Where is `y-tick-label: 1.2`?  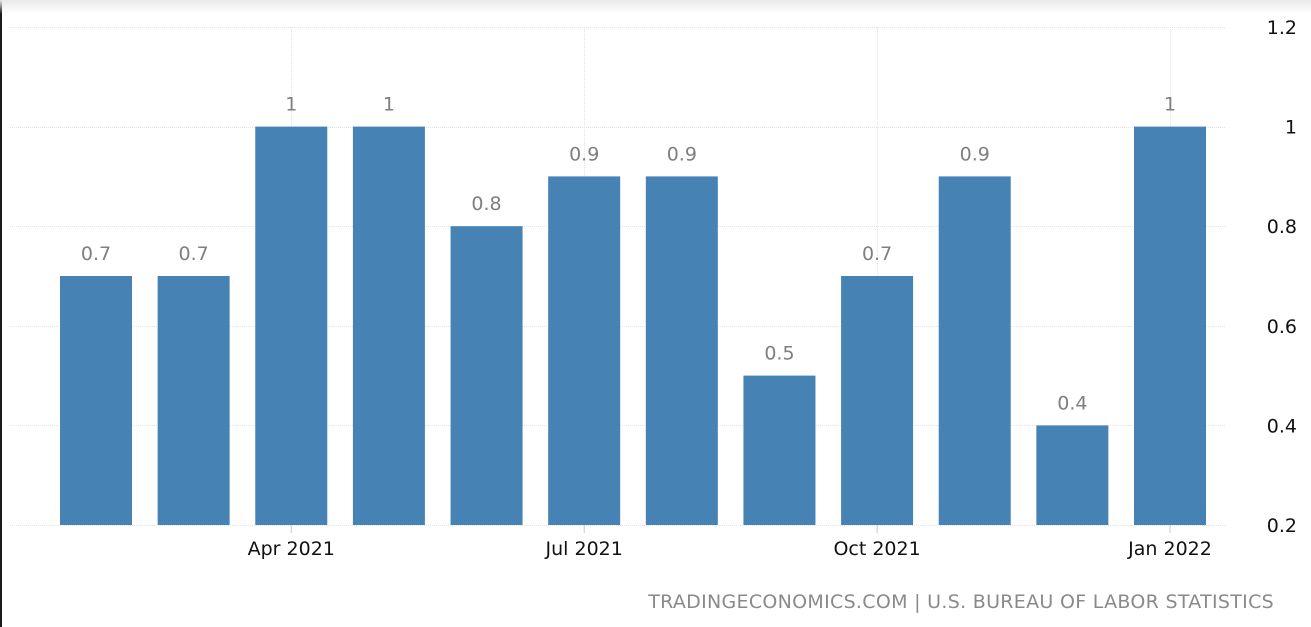
y-tick-label: 1.2 is located at coordinates (1282, 28).